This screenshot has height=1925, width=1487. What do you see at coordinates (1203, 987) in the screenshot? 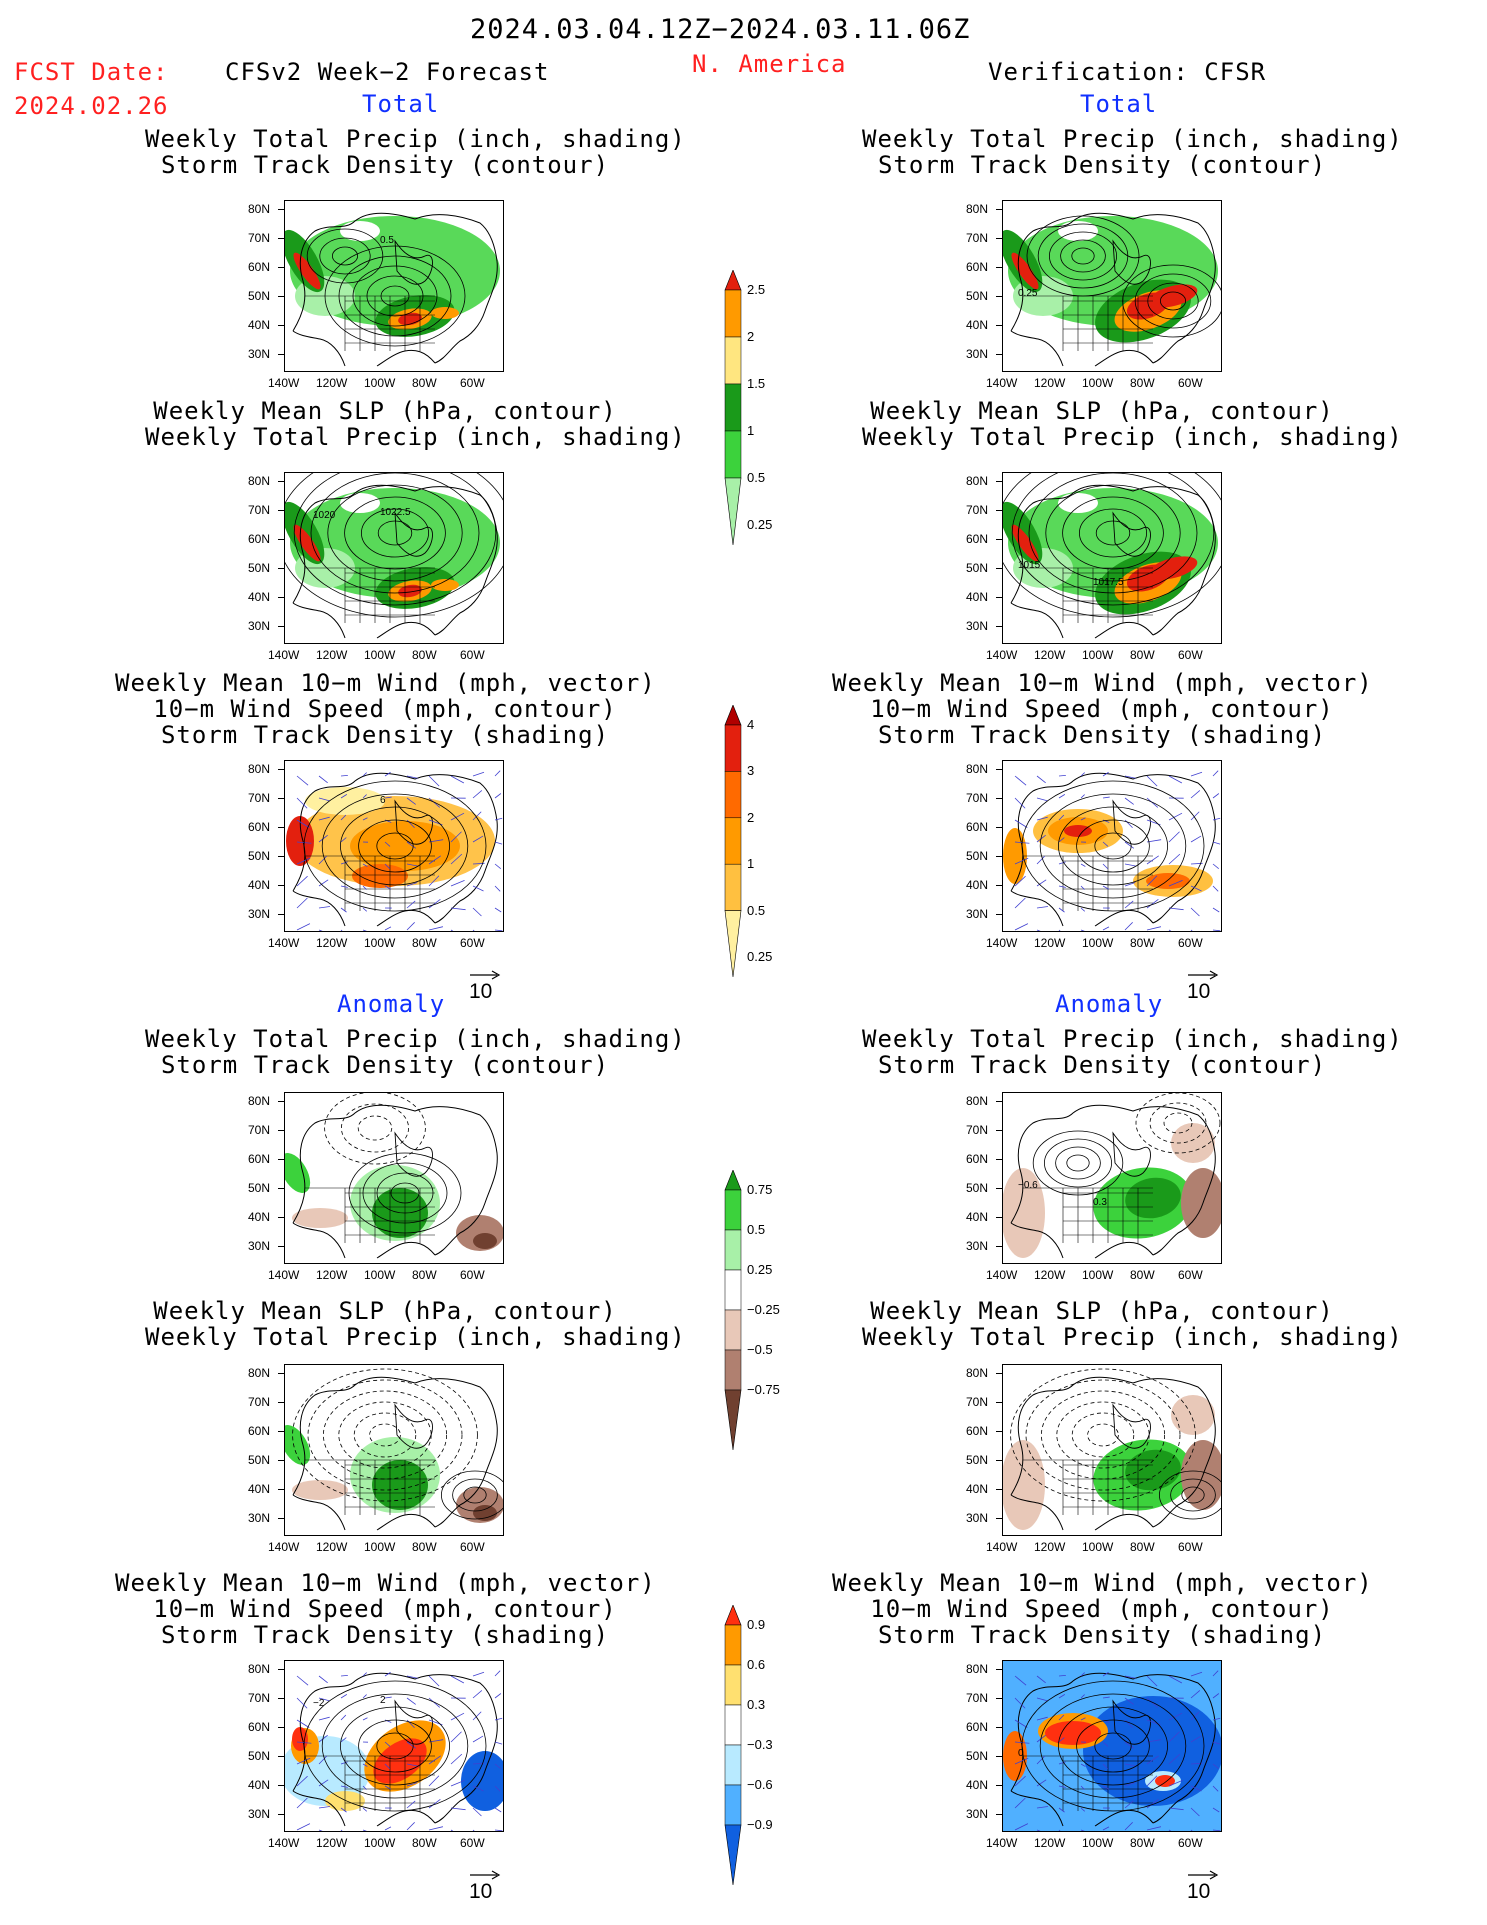
I see `vector-ref-obs-total: 10` at bounding box center [1203, 987].